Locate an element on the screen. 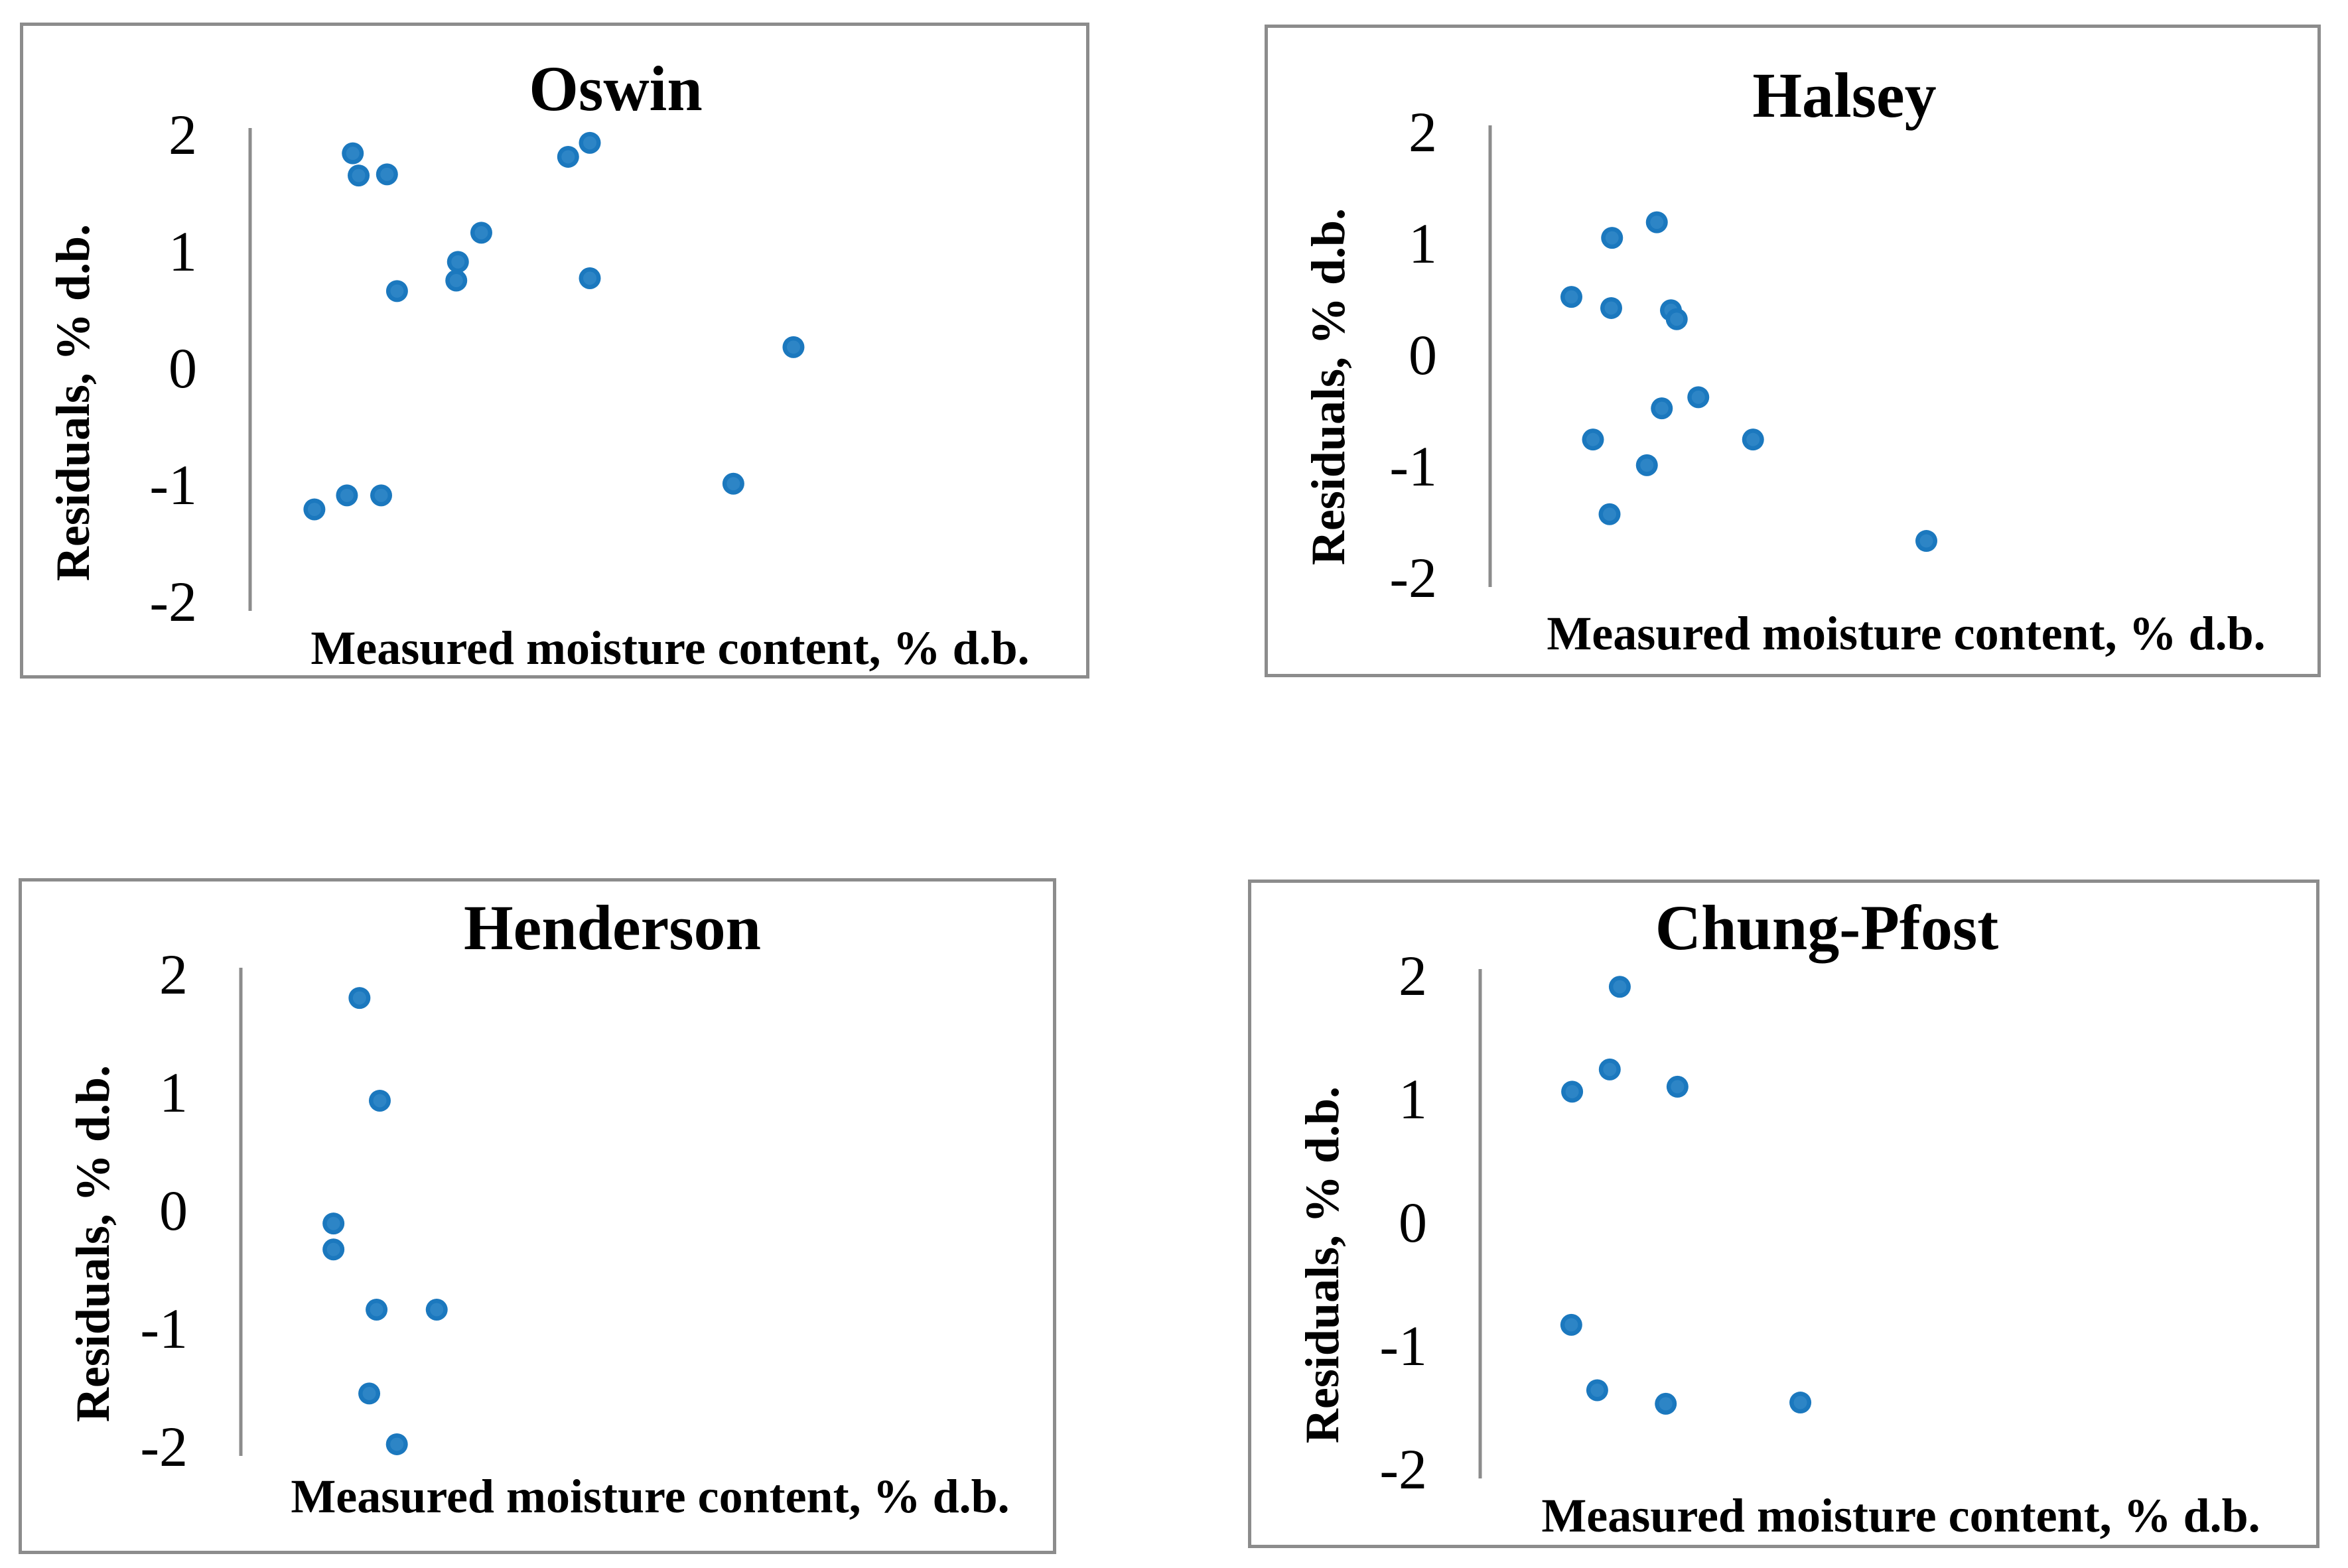  chart-title: Chung-Pfost is located at coordinates (1827, 927).